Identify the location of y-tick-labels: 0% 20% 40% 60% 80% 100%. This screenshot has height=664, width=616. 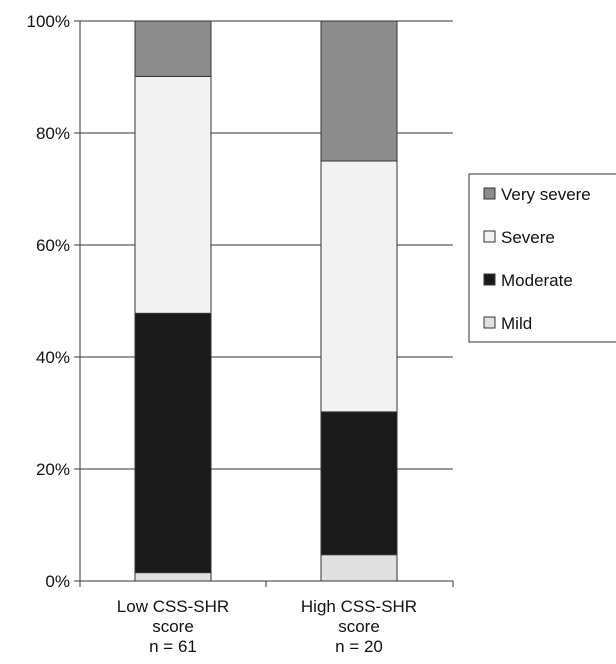
(48, 301).